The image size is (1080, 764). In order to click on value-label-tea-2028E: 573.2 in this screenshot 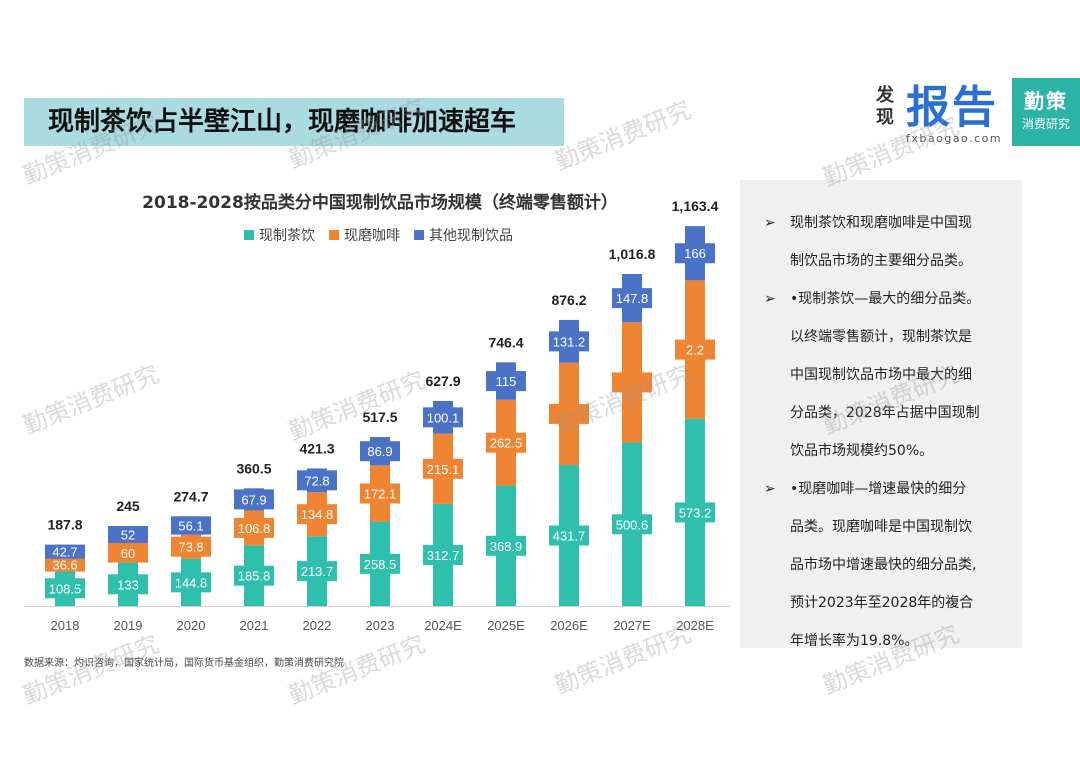, I will do `click(695, 512)`.